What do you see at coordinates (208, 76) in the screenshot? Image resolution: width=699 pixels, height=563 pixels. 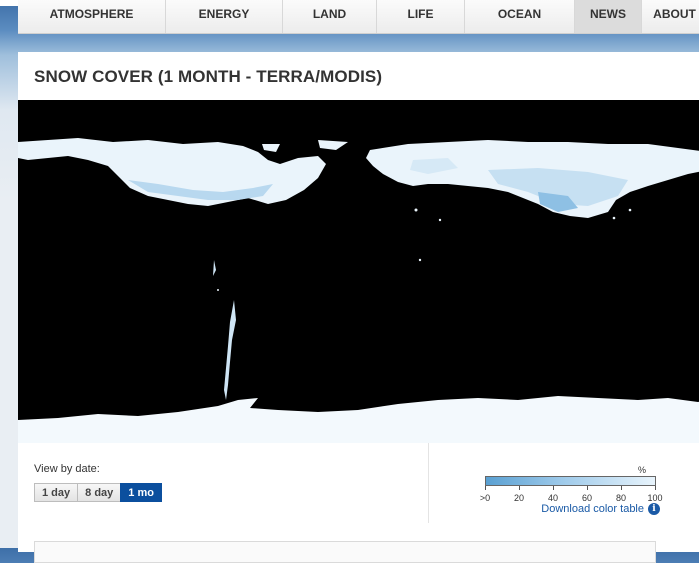 I see `page-title: SNOW COVER (1 MONTH - TERRA/MODIS)` at bounding box center [208, 76].